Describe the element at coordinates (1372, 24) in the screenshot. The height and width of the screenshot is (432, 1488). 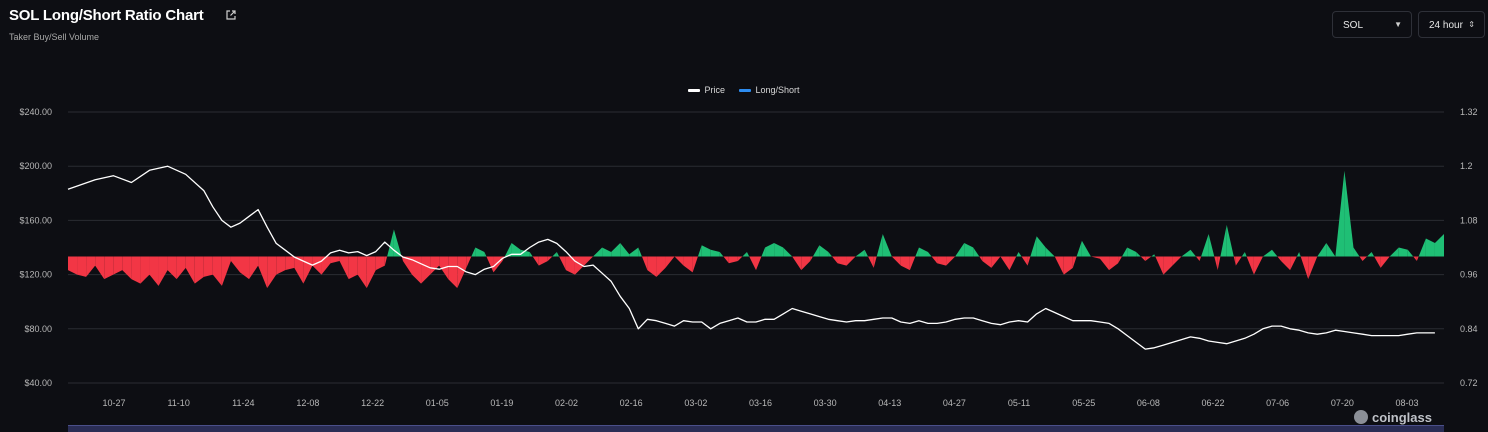
I see `coin-select: SOL ▼` at that location.